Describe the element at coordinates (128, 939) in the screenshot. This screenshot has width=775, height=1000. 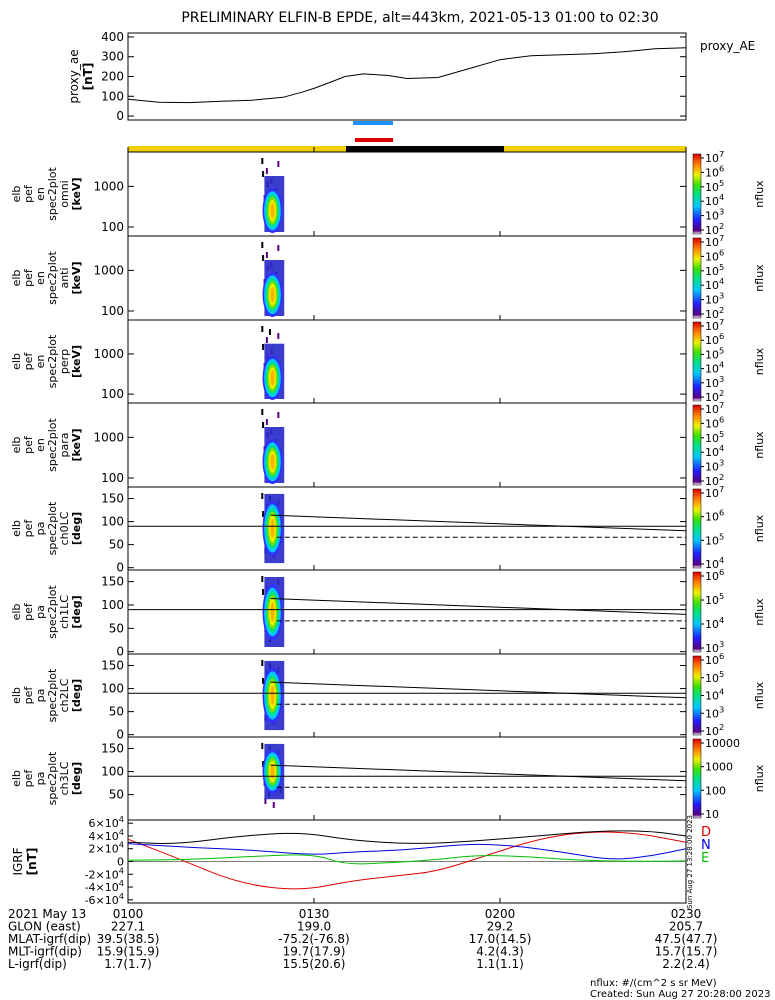
I see `xaxis-row-value: 39.5(38.5)` at that location.